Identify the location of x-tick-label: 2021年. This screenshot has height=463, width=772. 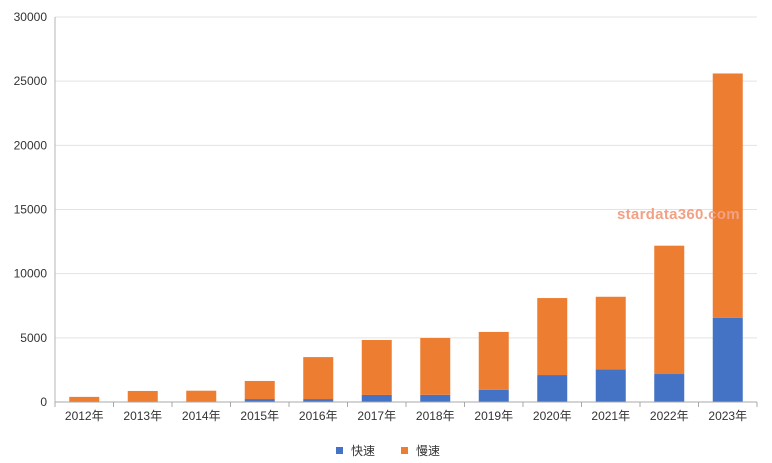
(610, 416).